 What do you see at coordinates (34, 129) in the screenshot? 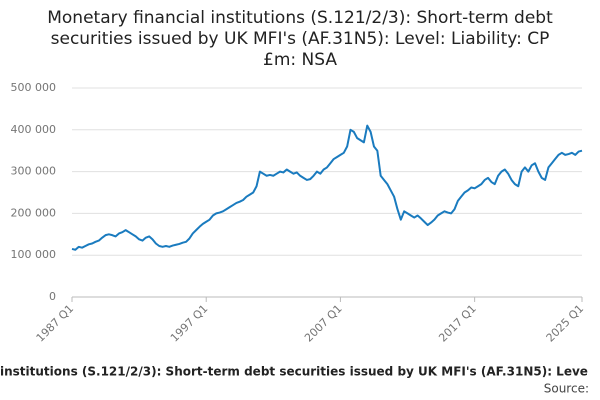
I see `y-tick-label: 400 000` at bounding box center [34, 129].